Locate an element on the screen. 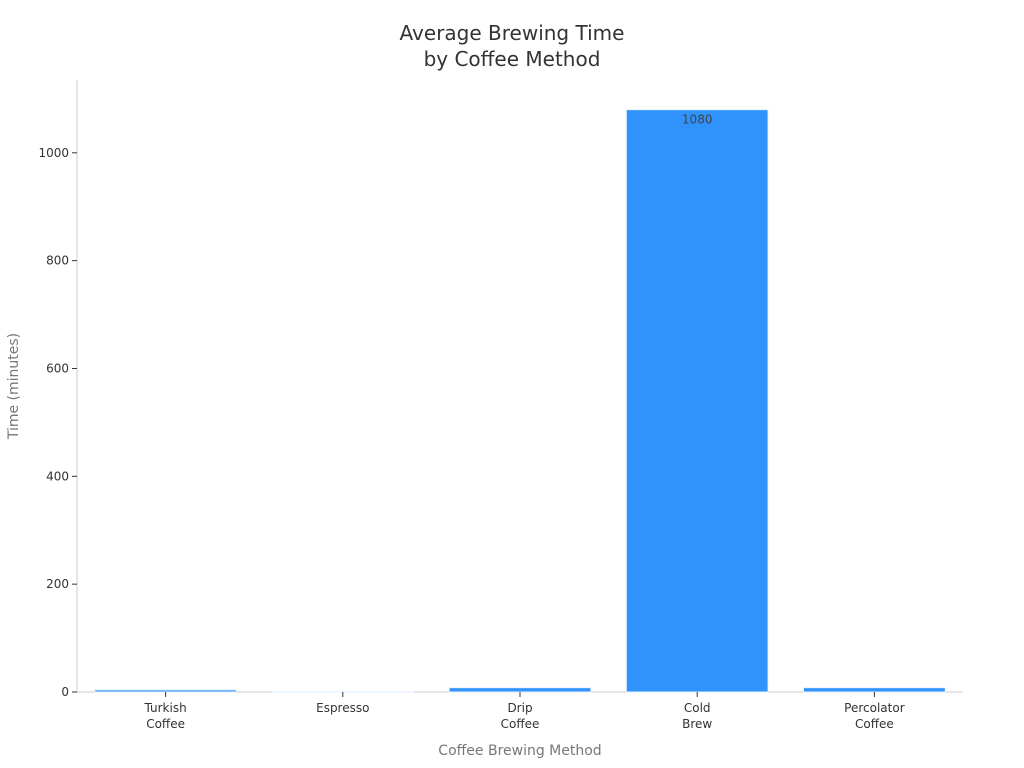 This screenshot has height=768, width=1024. y-tick-label: 0 is located at coordinates (65, 692).